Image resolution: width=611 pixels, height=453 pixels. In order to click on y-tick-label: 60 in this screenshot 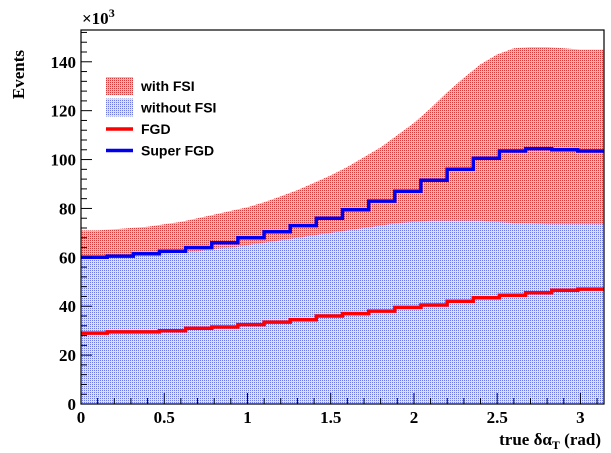, I will do `click(67, 257)`.